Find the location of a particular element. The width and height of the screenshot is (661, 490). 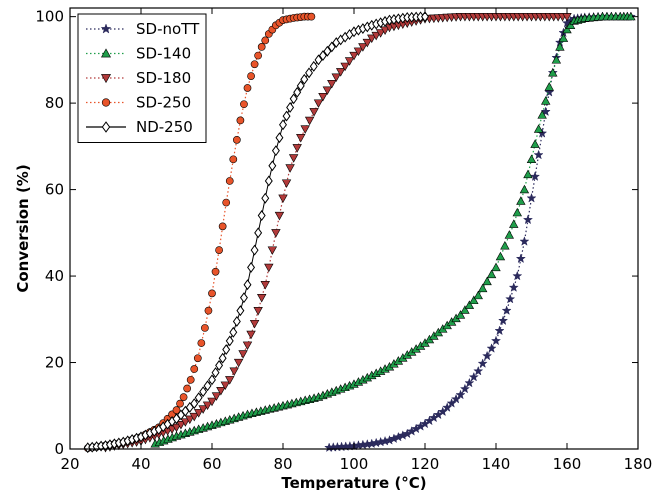

y-axis-label: Conversion (%) is located at coordinates (23, 228).